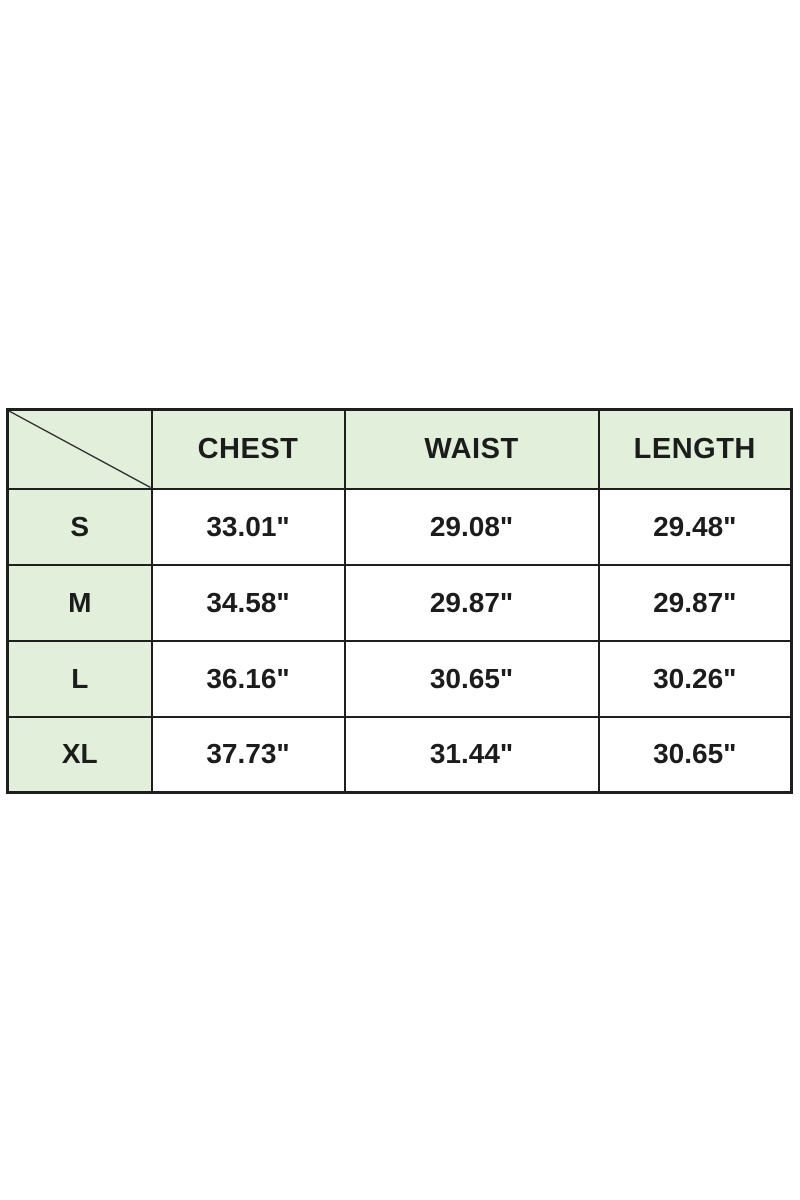 This screenshot has height=1200, width=800. I want to click on table-cell-chest: 37.73", so click(248, 754).